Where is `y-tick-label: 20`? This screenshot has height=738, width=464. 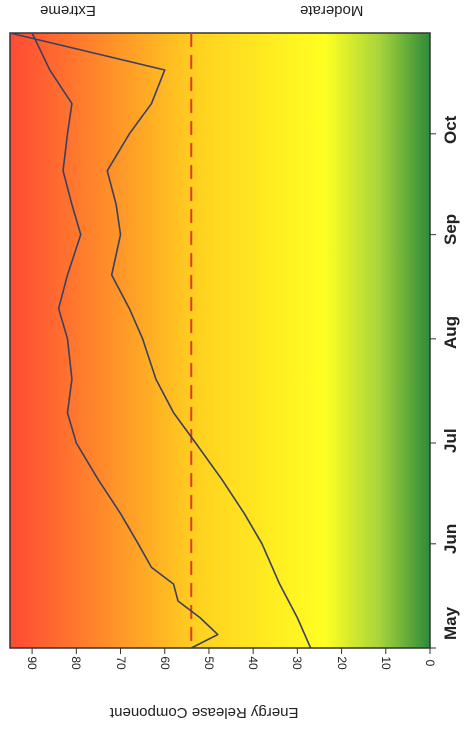
y-tick-label: 20 is located at coordinates (341, 663).